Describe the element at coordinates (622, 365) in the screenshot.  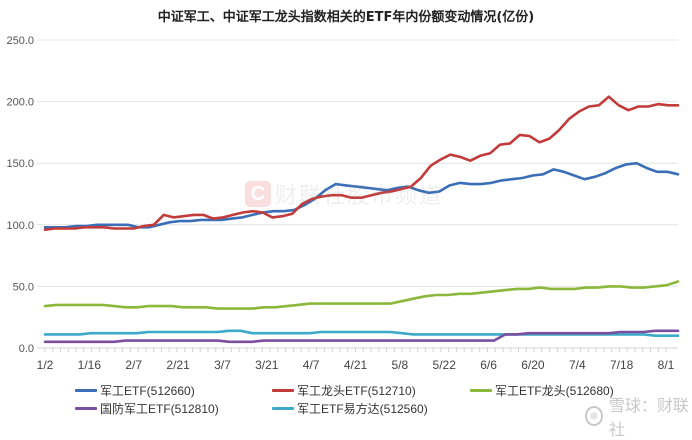
I see `svg-text: 7/18` at that location.